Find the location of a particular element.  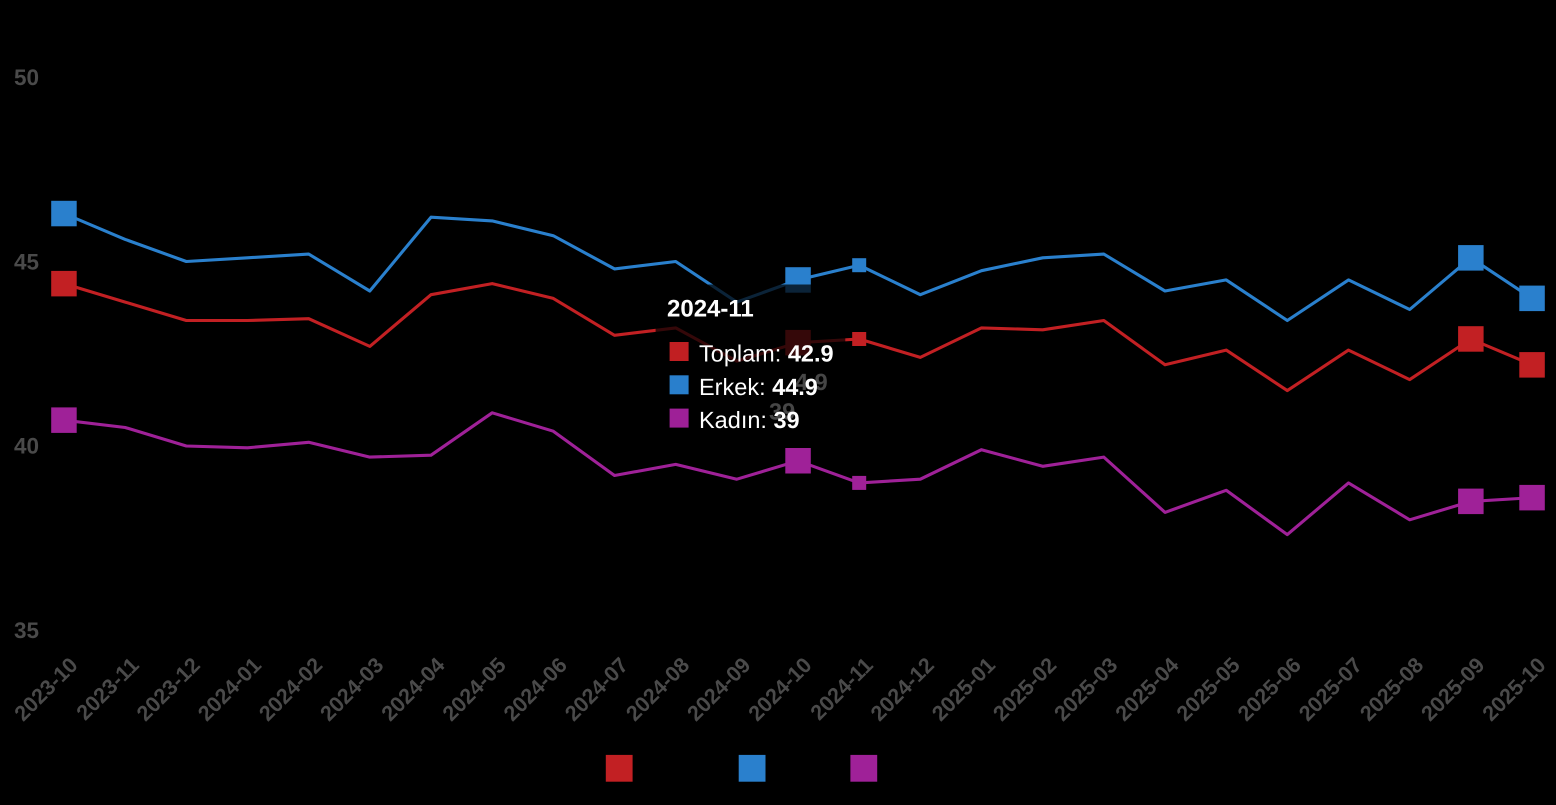

svg-text: 39 is located at coordinates (782, 412).